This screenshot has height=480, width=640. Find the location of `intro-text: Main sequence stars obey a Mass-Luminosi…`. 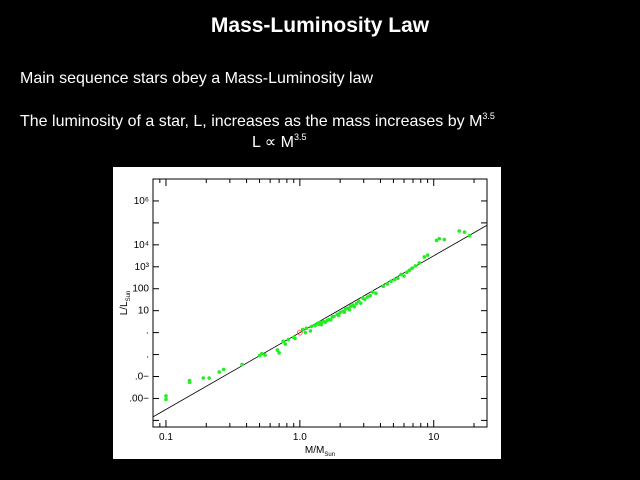

intro-text: Main sequence stars obey a Mass-Luminosi… is located at coordinates (197, 78).